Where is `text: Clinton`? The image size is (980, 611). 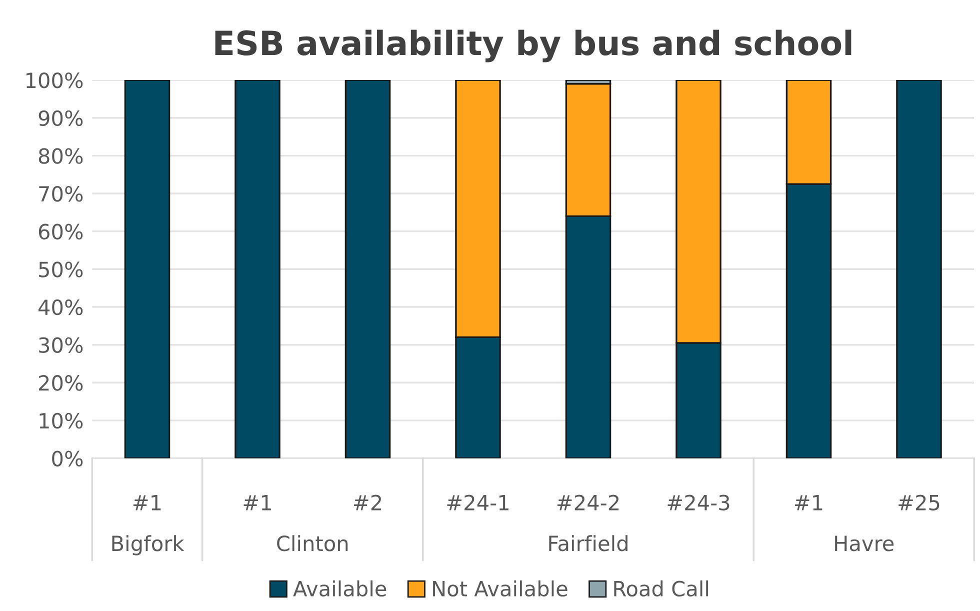 text: Clinton is located at coordinates (312, 543).